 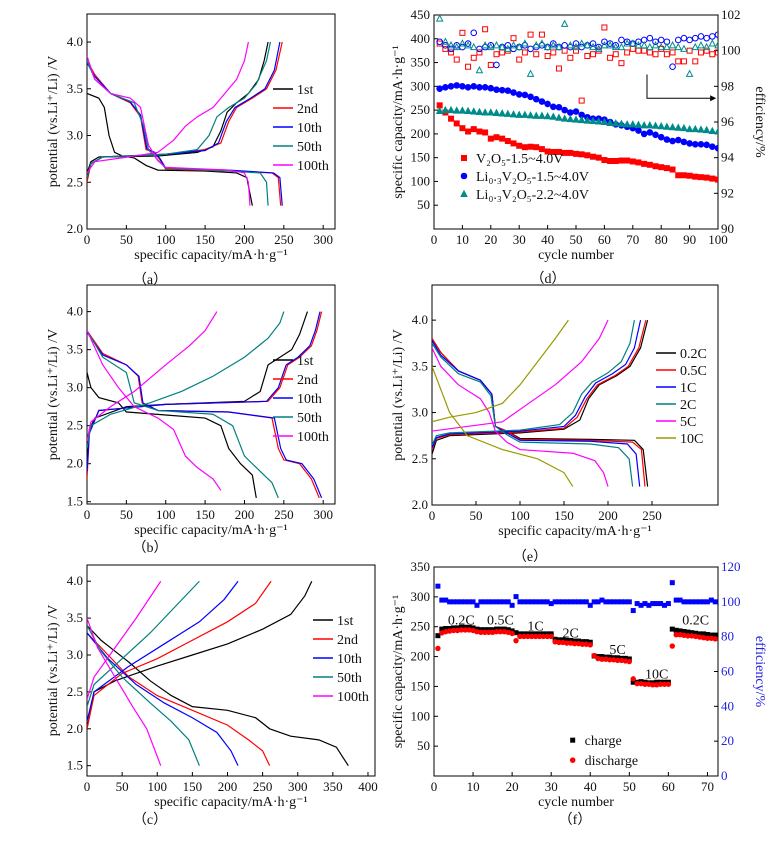 What do you see at coordinates (172, 435) in the screenshot?
I see `curve-1st-discharge` at bounding box center [172, 435].